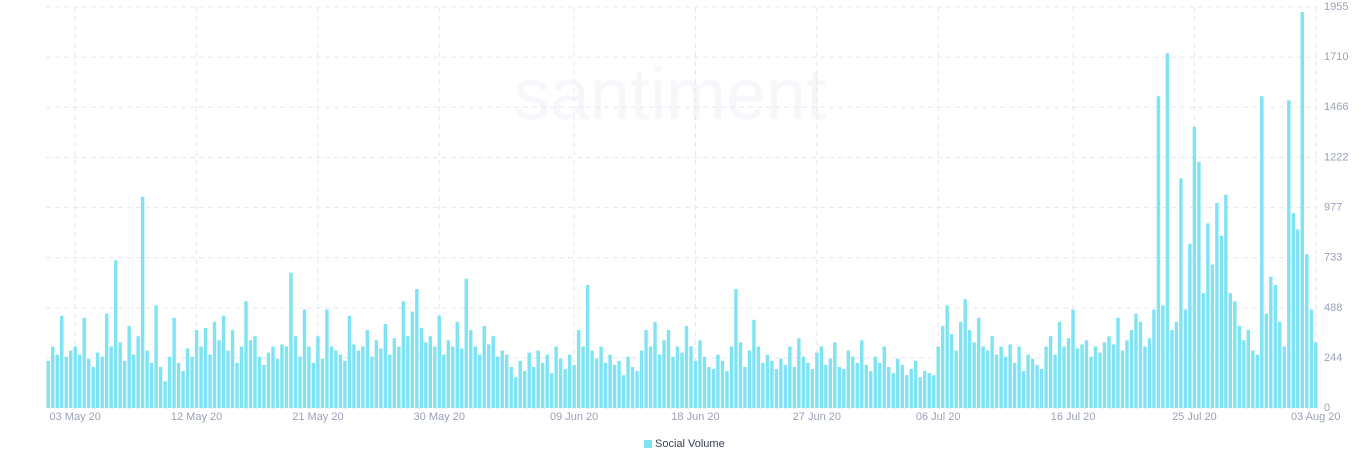 Image resolution: width=1366 pixels, height=462 pixels. What do you see at coordinates (317, 417) in the screenshot?
I see `x-tick-label: 21 May 20` at bounding box center [317, 417].